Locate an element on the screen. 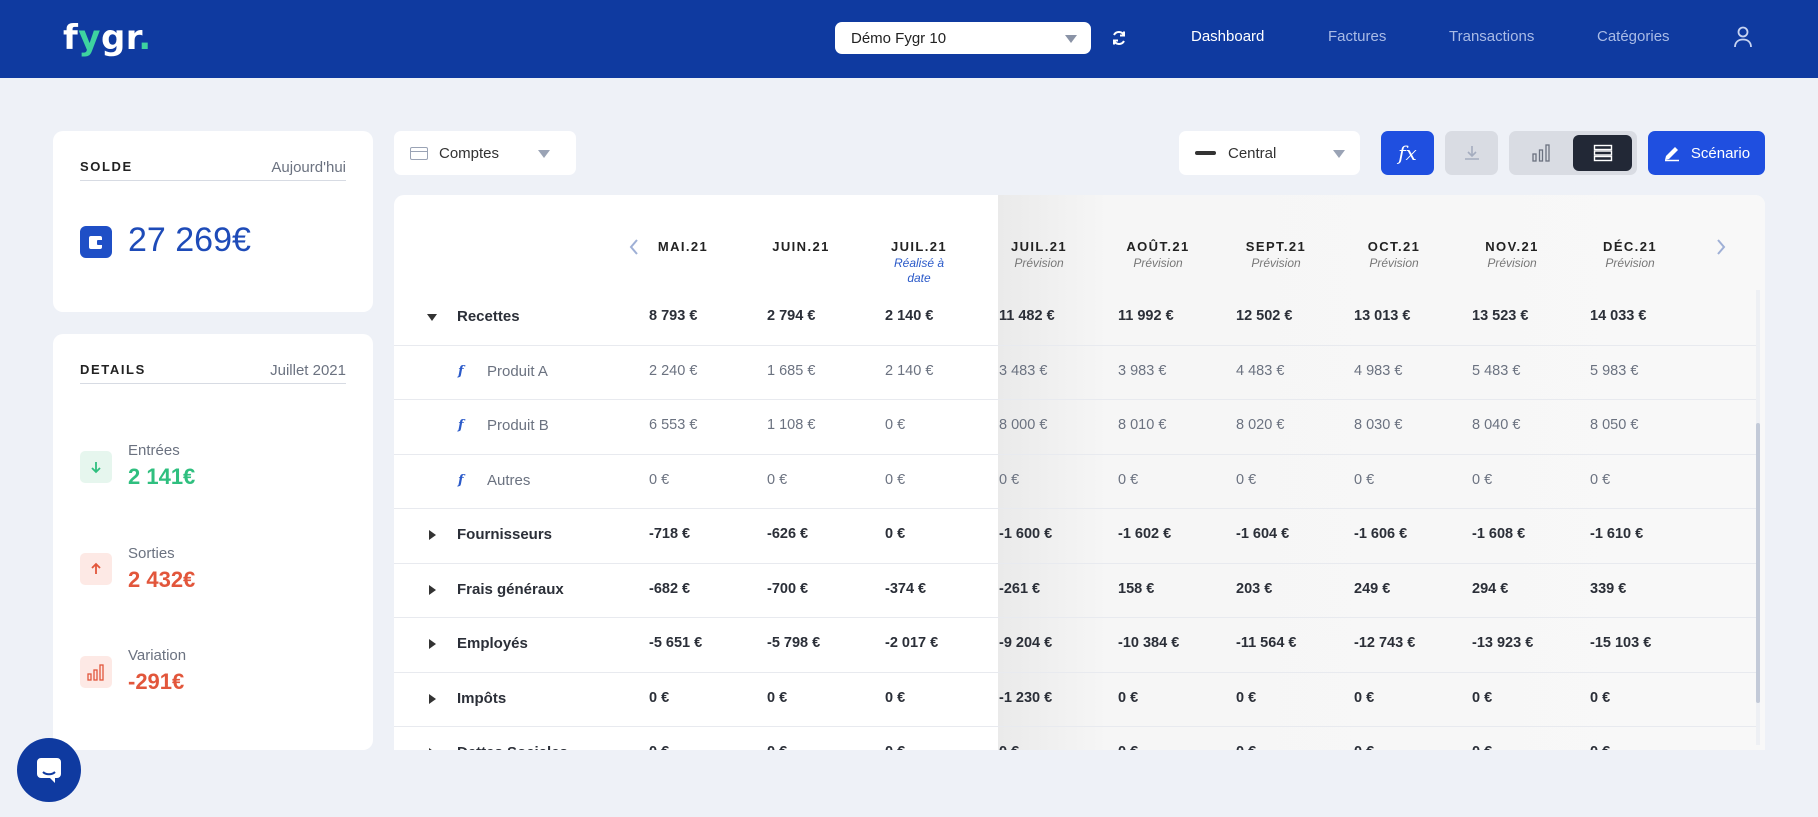 The image size is (1818, 817). row-label: Frais généraux is located at coordinates (510, 589).